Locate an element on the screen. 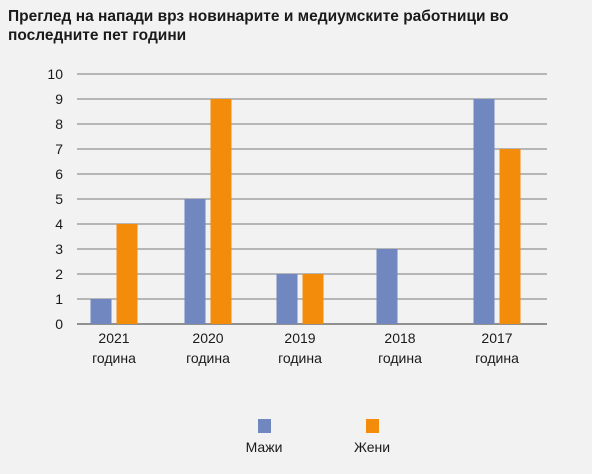 Image resolution: width=592 pixels, height=474 pixels. y-axis-ticks: 0 1 2 3 4 5 6 7 8 9 10 is located at coordinates (55, 199).